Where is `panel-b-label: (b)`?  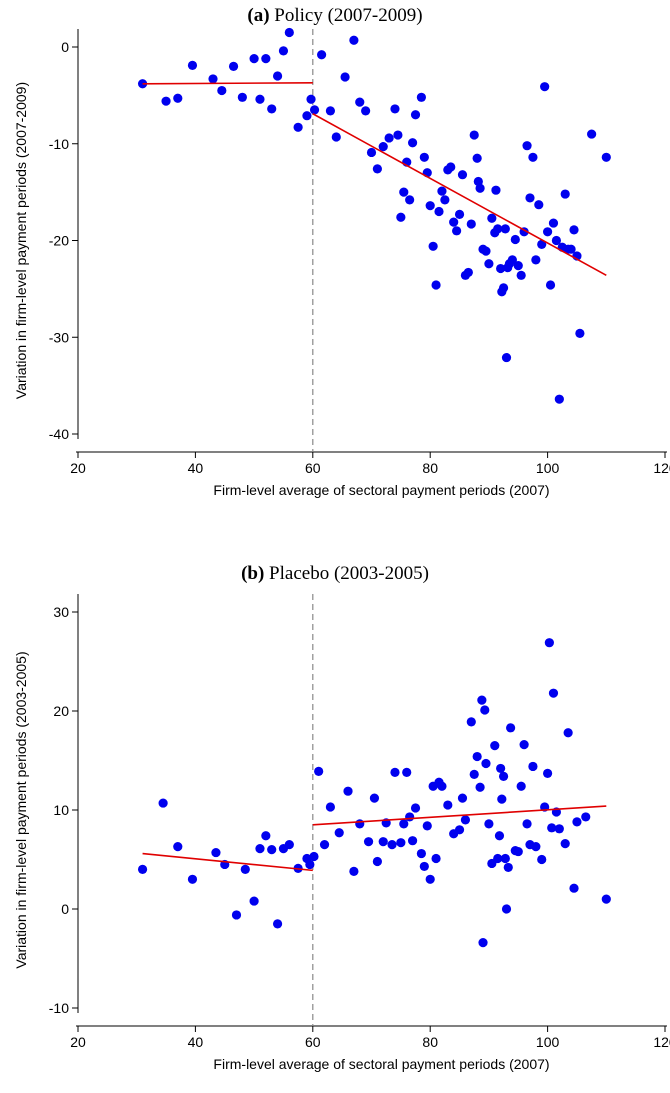
panel-b-label: (b) is located at coordinates (253, 573).